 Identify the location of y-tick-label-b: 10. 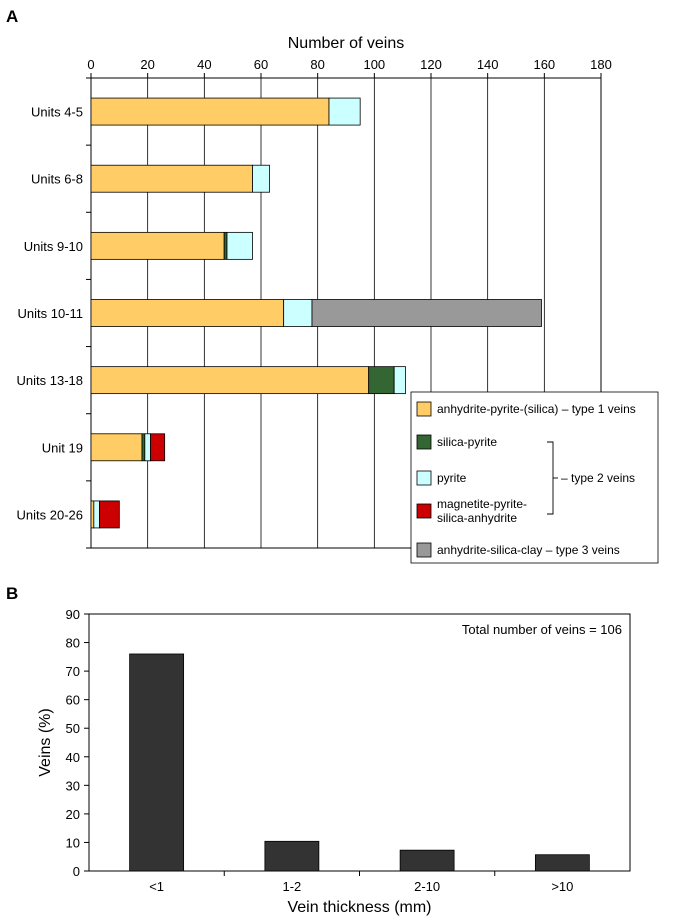
(73, 842).